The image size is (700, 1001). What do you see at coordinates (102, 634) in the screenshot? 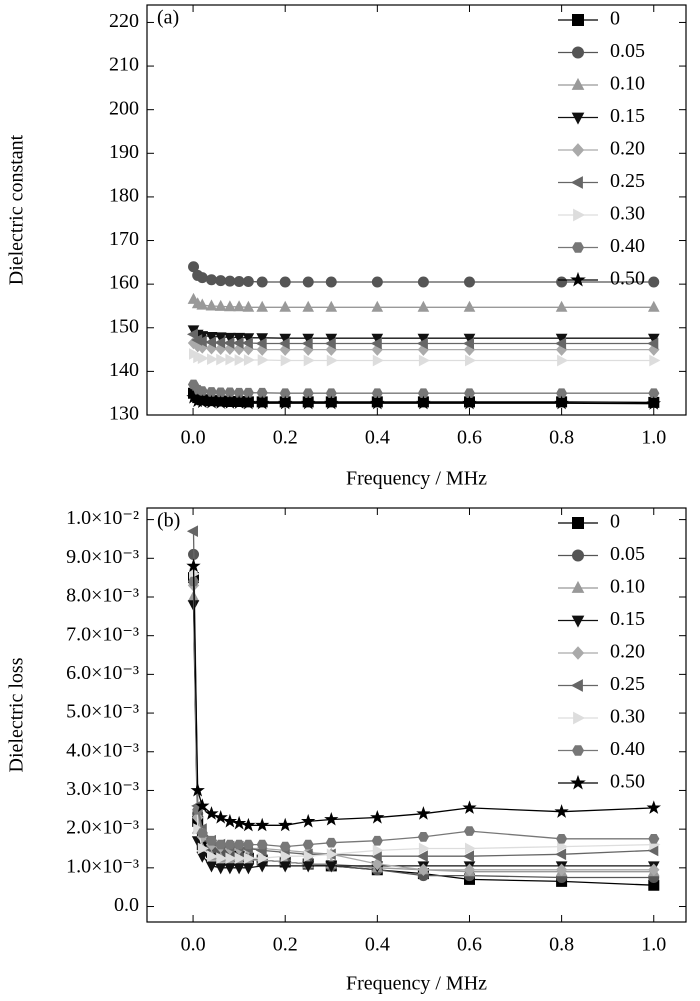
I see `y-tick-label: 7.0×10⁻³` at bounding box center [102, 634].